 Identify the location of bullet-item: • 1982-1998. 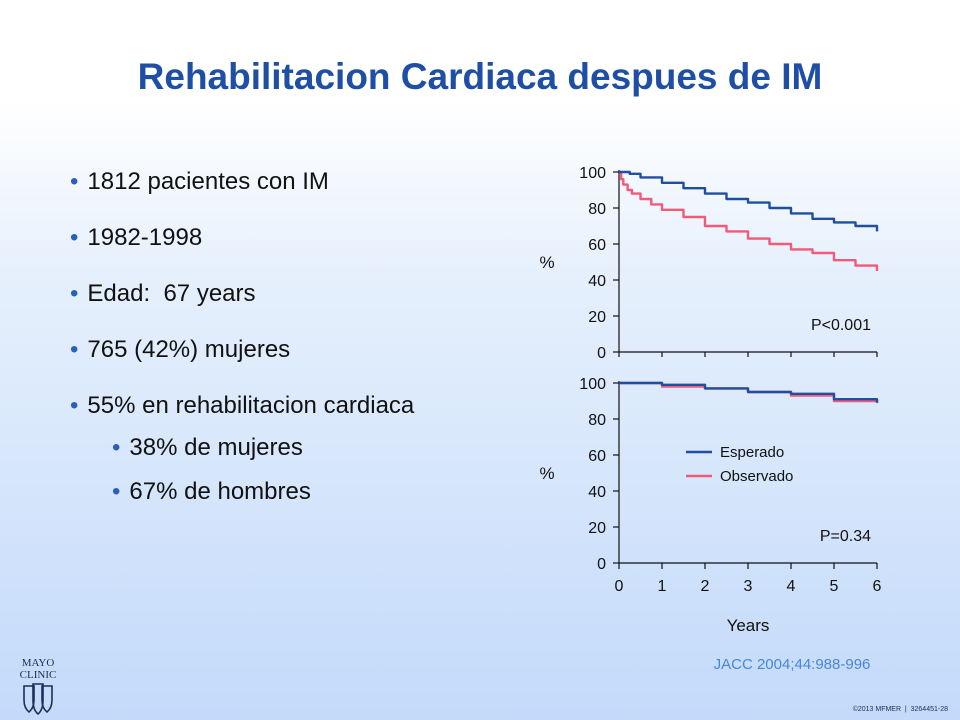
(136, 238).